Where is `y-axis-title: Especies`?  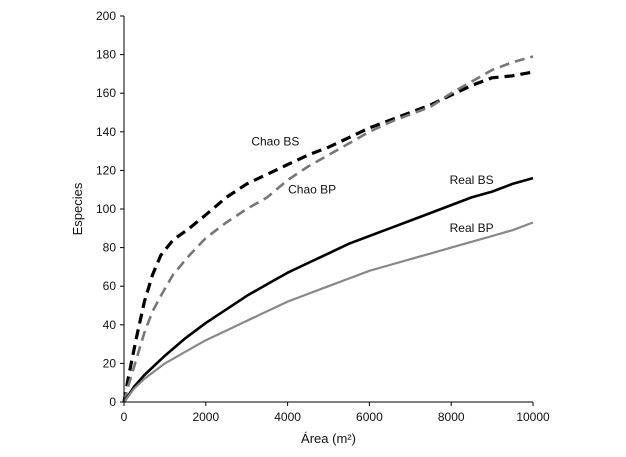 y-axis-title: Especies is located at coordinates (77, 208).